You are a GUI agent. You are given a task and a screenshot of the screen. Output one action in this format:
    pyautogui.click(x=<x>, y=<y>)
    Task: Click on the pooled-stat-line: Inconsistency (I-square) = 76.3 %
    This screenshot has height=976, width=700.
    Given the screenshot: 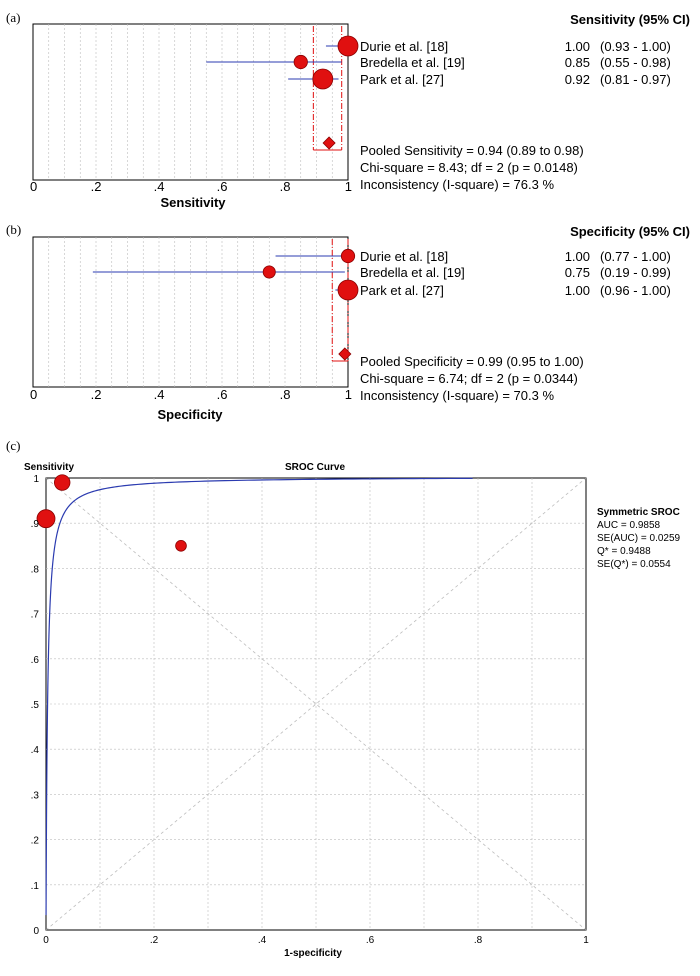 What is the action you would take?
    pyautogui.click(x=457, y=184)
    